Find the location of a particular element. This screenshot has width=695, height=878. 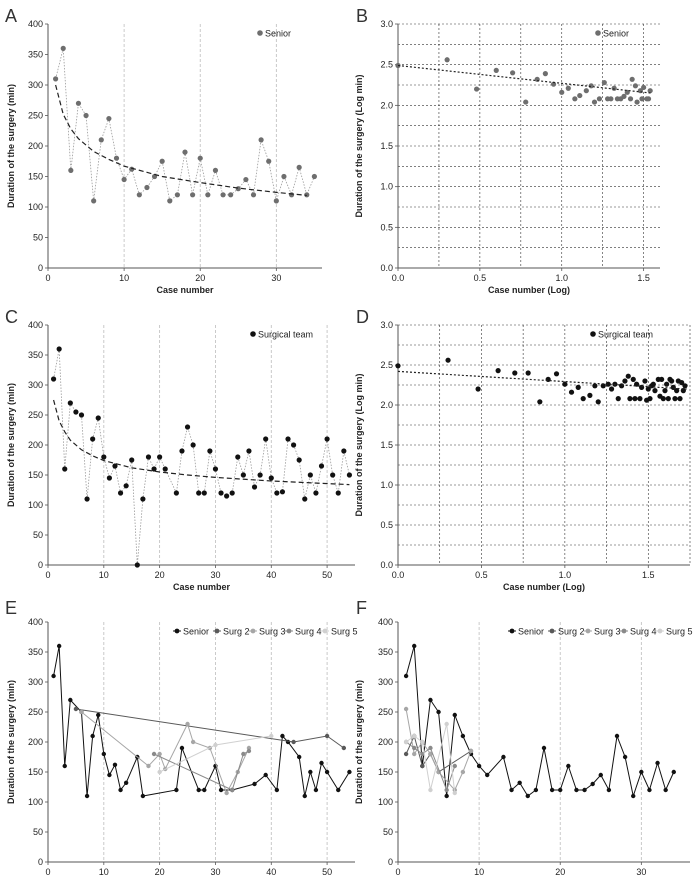

y-tick-label: 200 is located at coordinates (35, 445).